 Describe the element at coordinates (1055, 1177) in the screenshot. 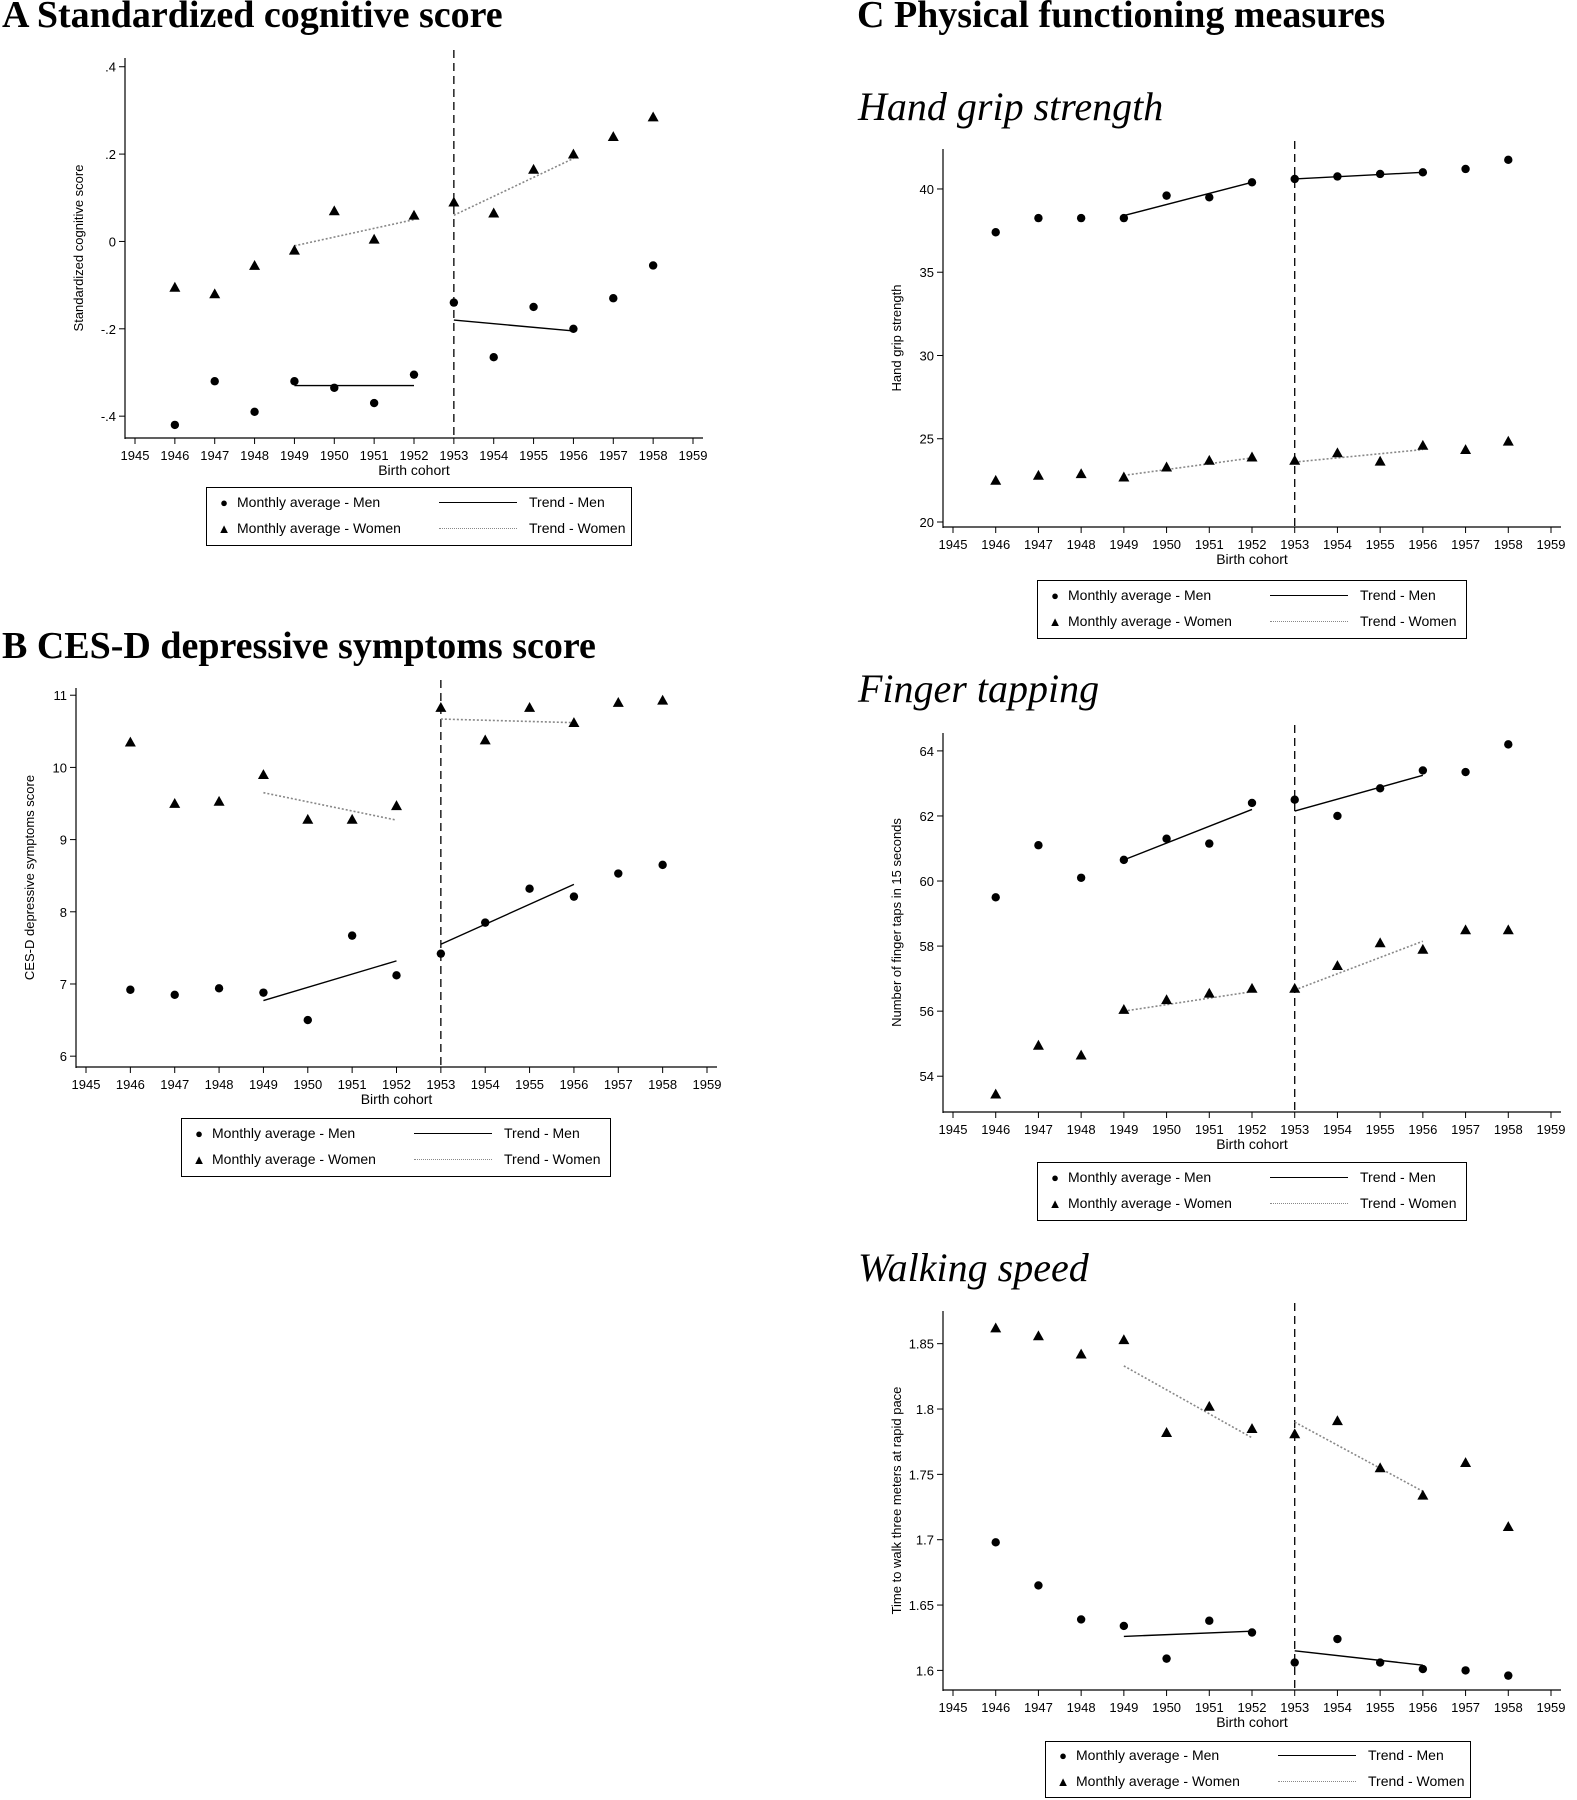

I see `circle-marker-icon: ●` at that location.